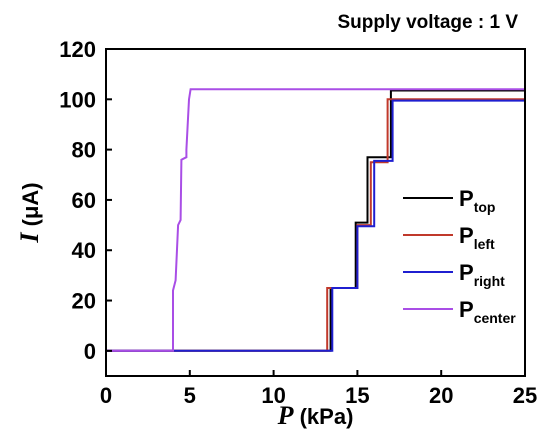  I want to click on y-tick-label: 80, so click(84, 150).